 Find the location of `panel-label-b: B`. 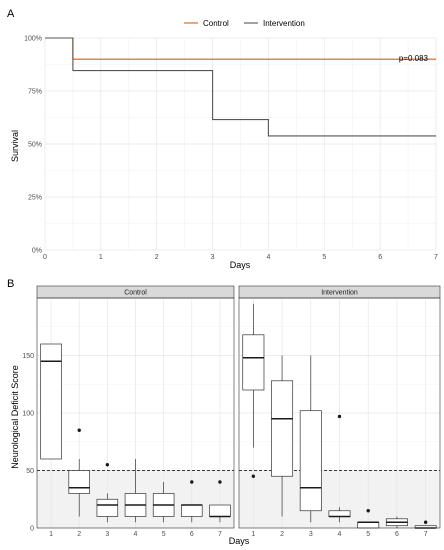

panel-label-b: B is located at coordinates (10, 284).